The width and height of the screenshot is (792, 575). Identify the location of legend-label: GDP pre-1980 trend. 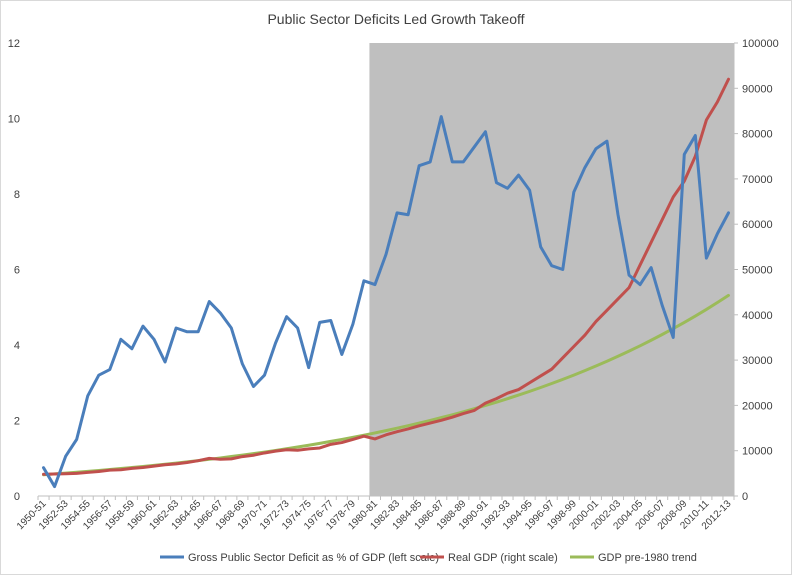
(647, 558).